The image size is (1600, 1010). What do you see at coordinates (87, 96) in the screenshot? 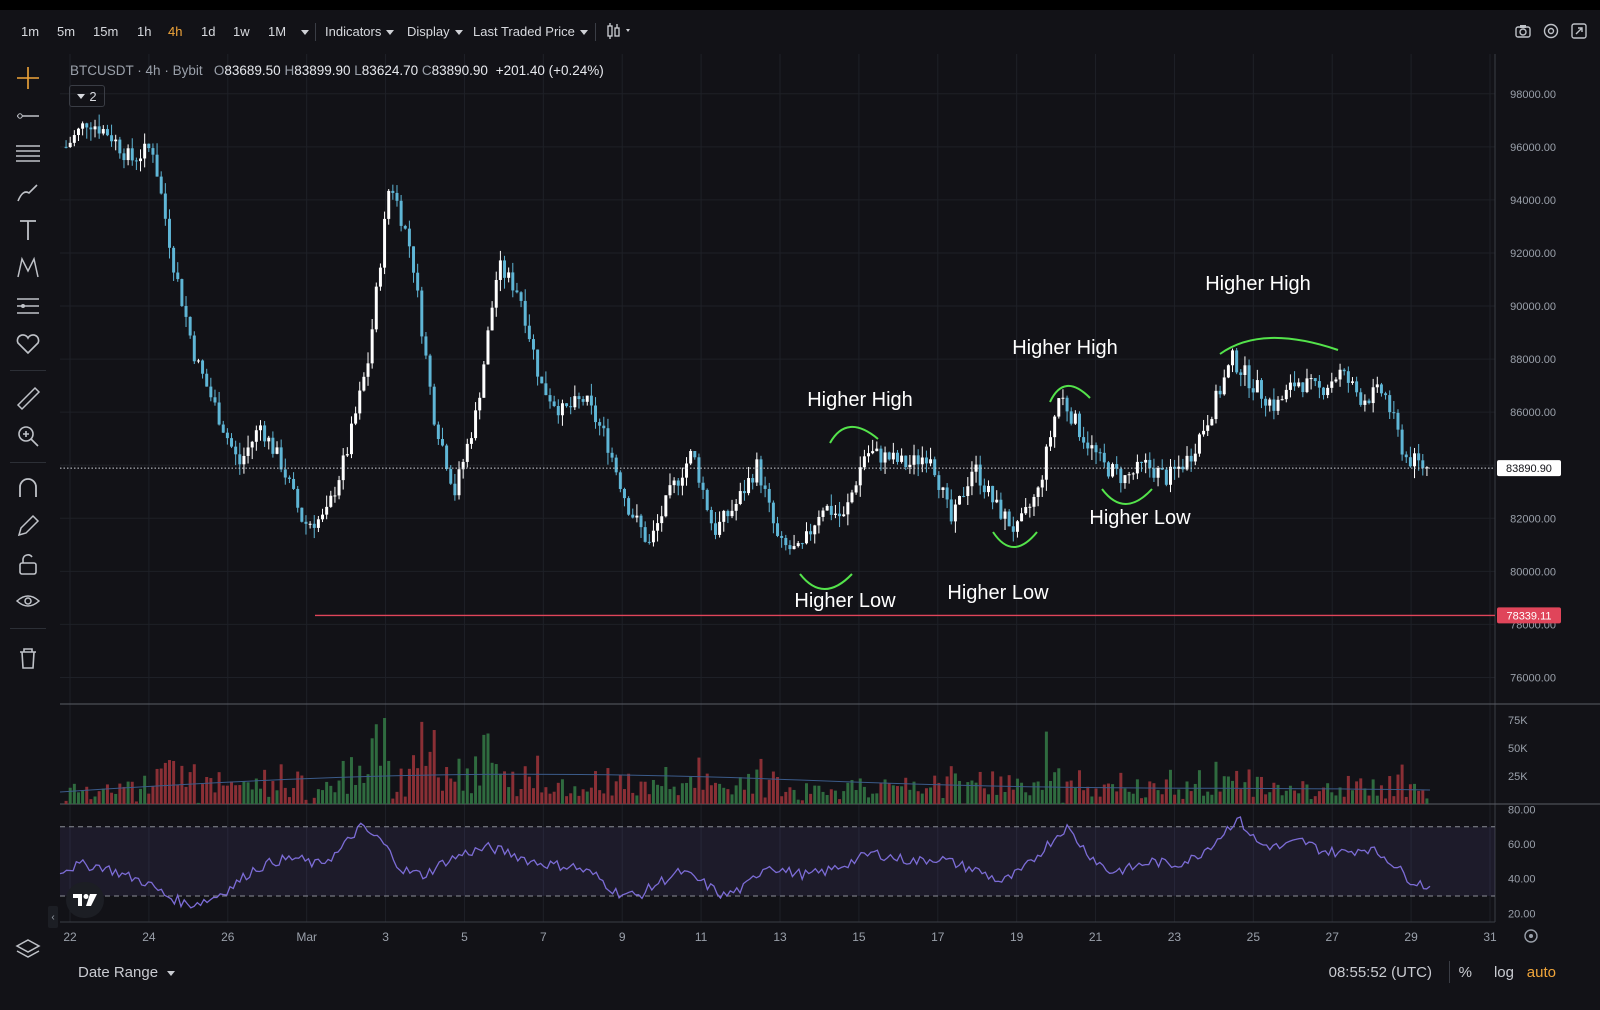
I see `legend-collapse-button: 2` at bounding box center [87, 96].